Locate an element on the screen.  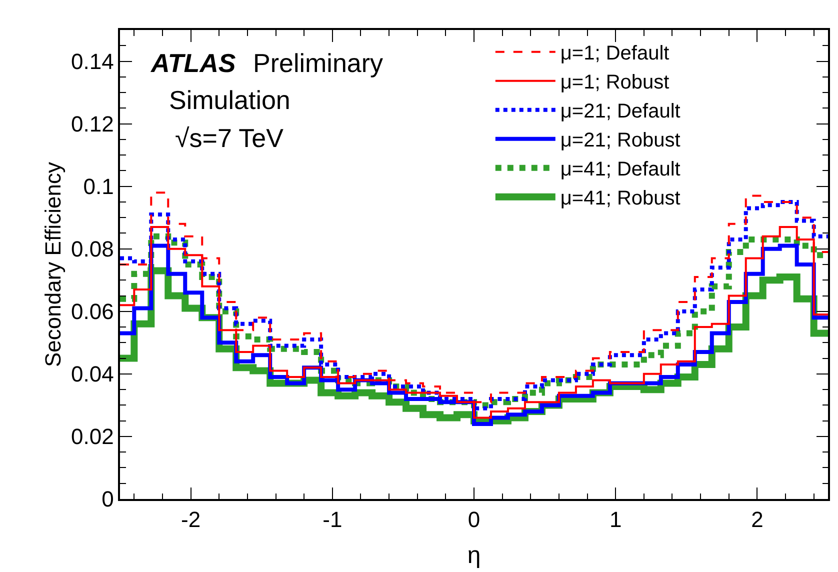
annotation: Simulation is located at coordinates (229, 100).